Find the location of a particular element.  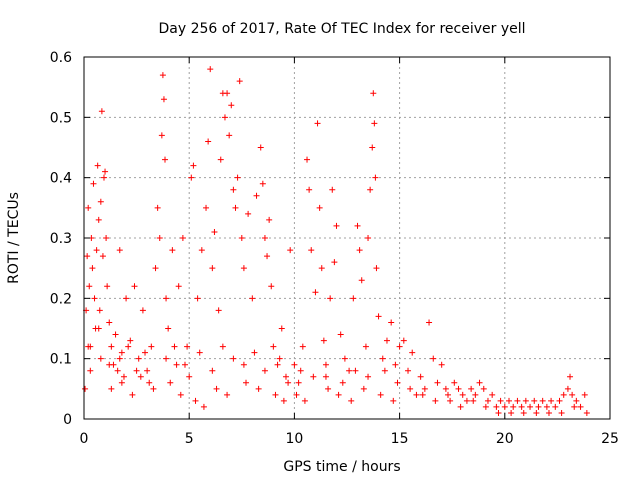

y-tick-label: 0.2 is located at coordinates (61, 299).